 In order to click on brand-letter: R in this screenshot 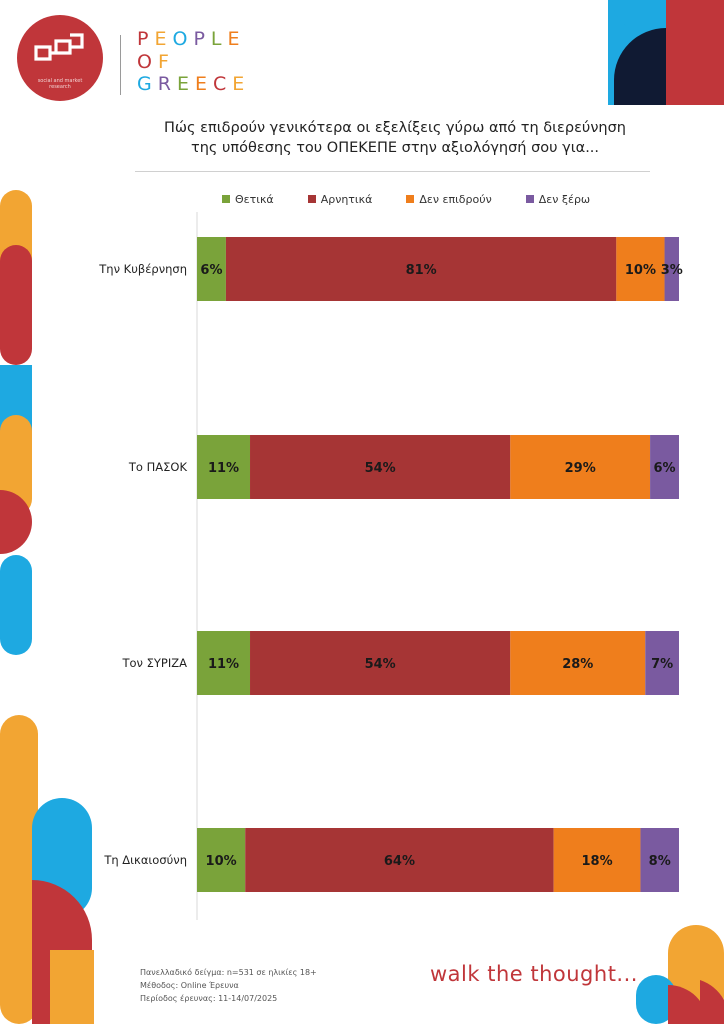, I will do `click(167, 84)`.